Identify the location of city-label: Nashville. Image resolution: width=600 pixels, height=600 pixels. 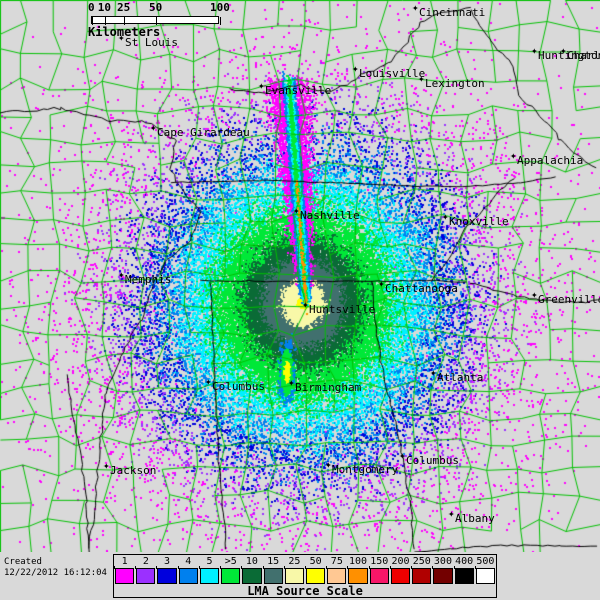
(330, 215).